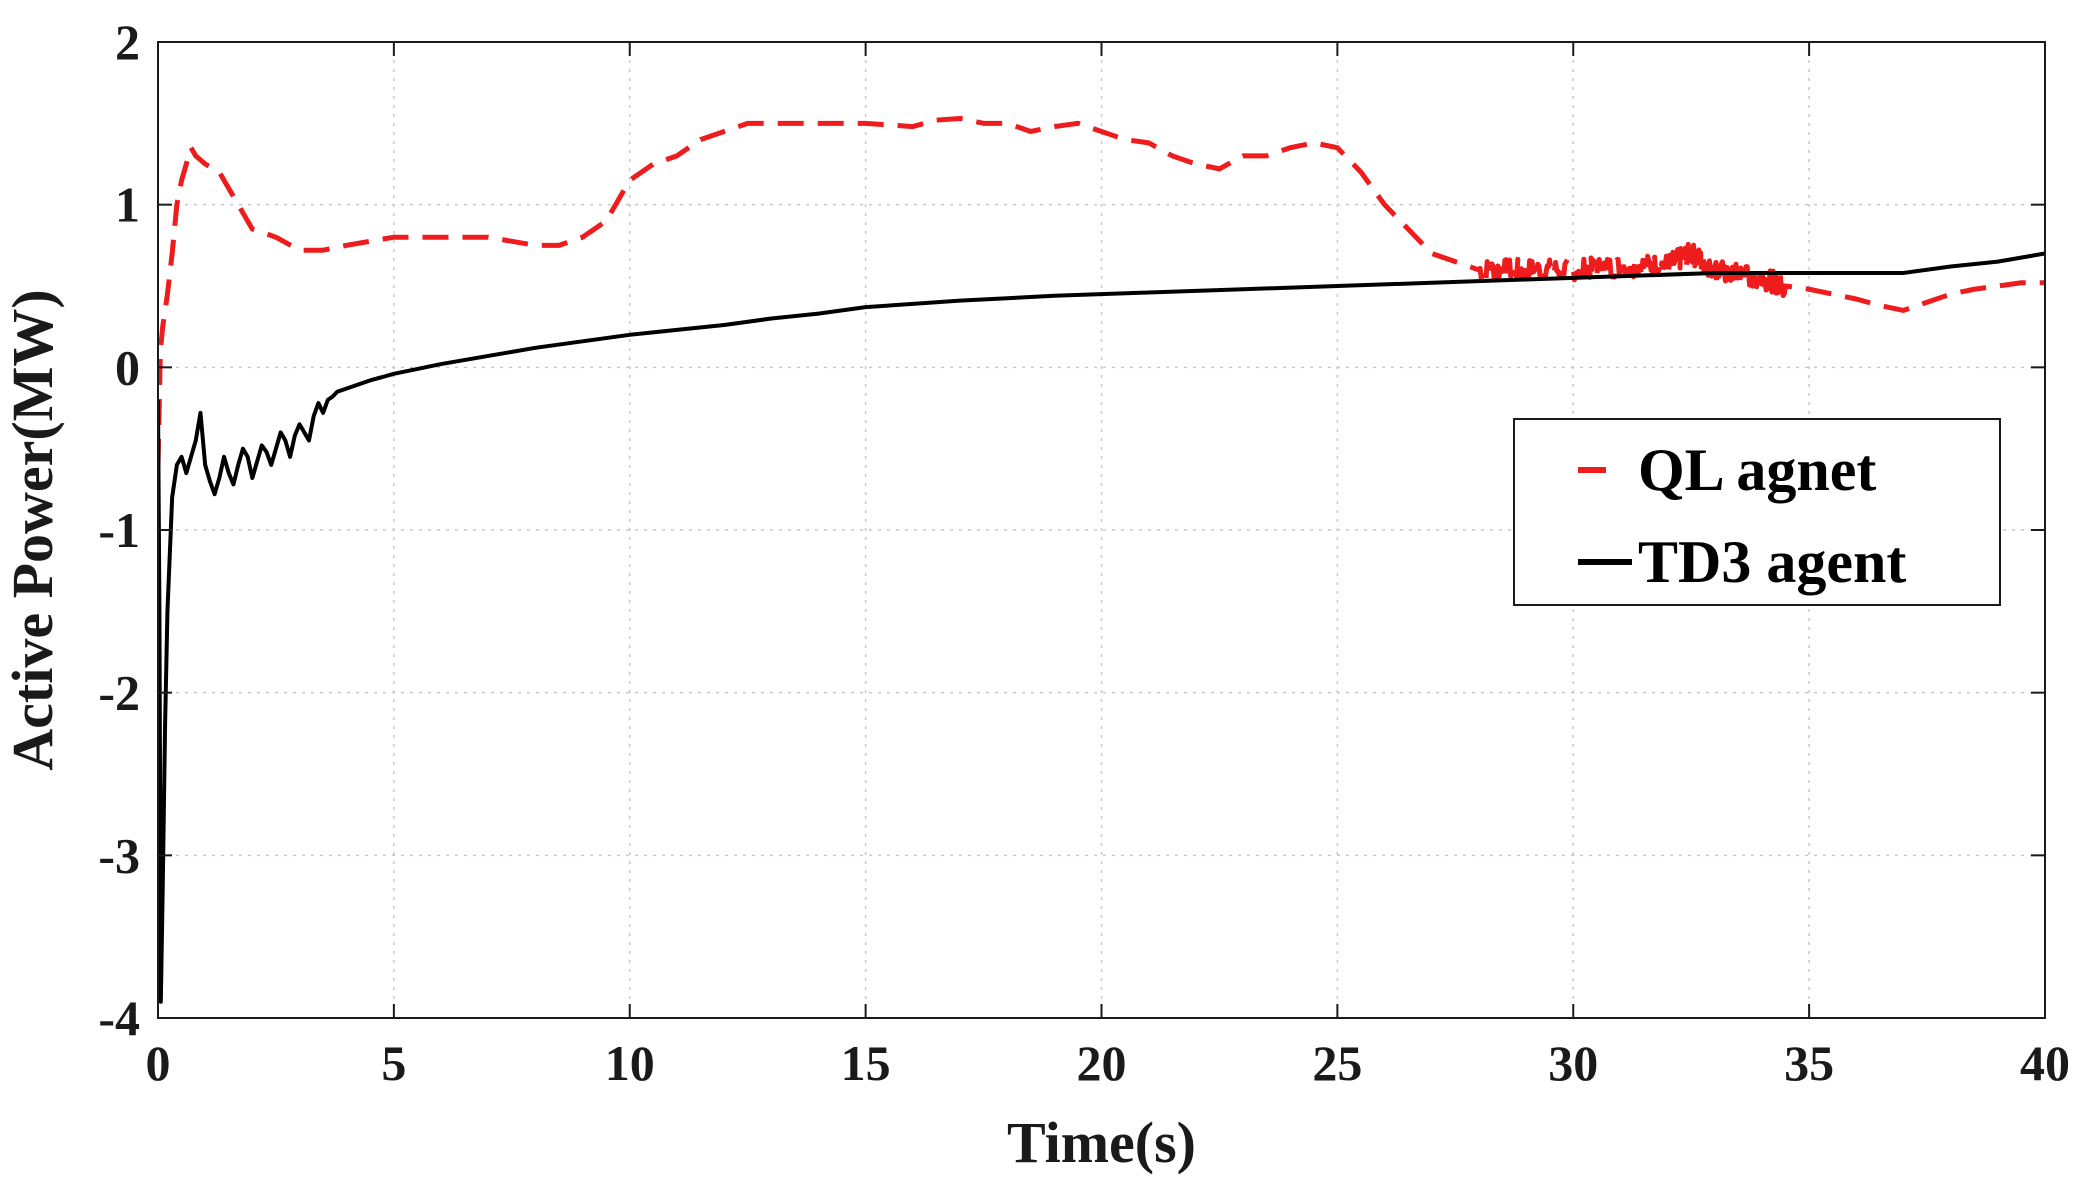  Describe the element at coordinates (158, 1063) in the screenshot. I see `x-tick-label: 0` at that location.